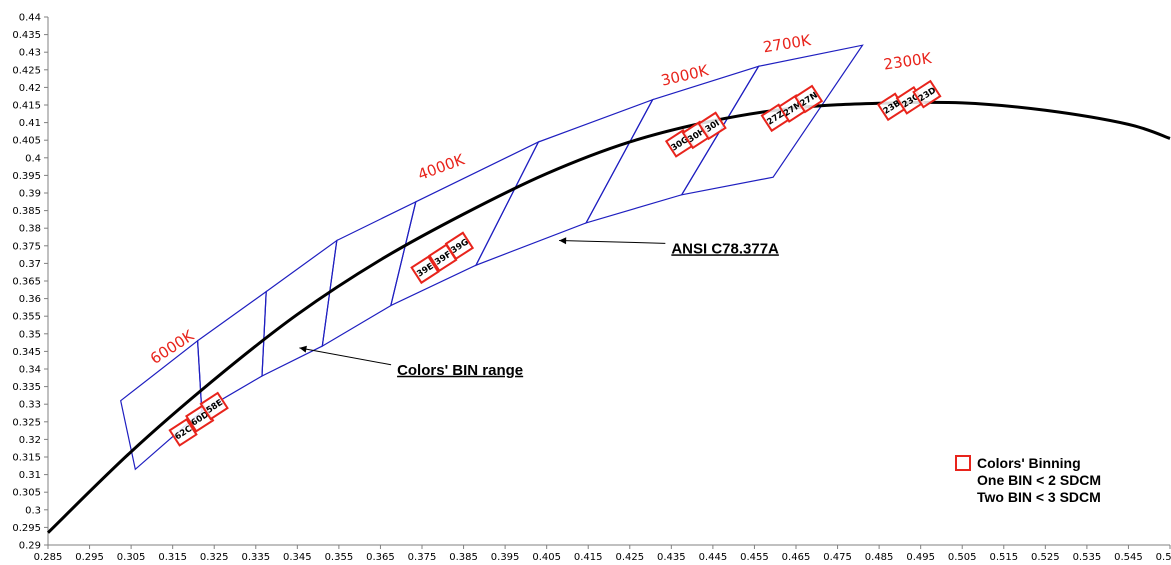  What do you see at coordinates (30, 405) in the screenshot?
I see `y-tick-label: 0.33` at bounding box center [30, 405].